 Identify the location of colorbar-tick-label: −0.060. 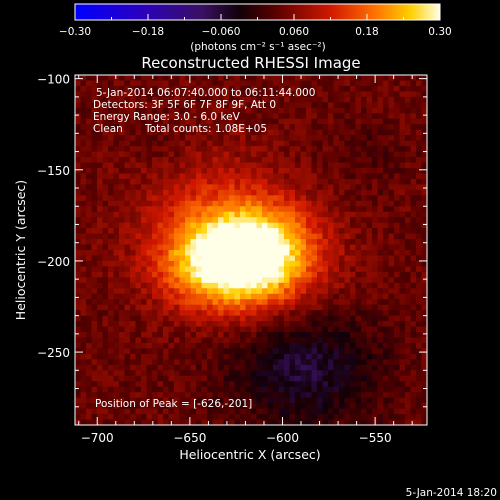
(221, 32).